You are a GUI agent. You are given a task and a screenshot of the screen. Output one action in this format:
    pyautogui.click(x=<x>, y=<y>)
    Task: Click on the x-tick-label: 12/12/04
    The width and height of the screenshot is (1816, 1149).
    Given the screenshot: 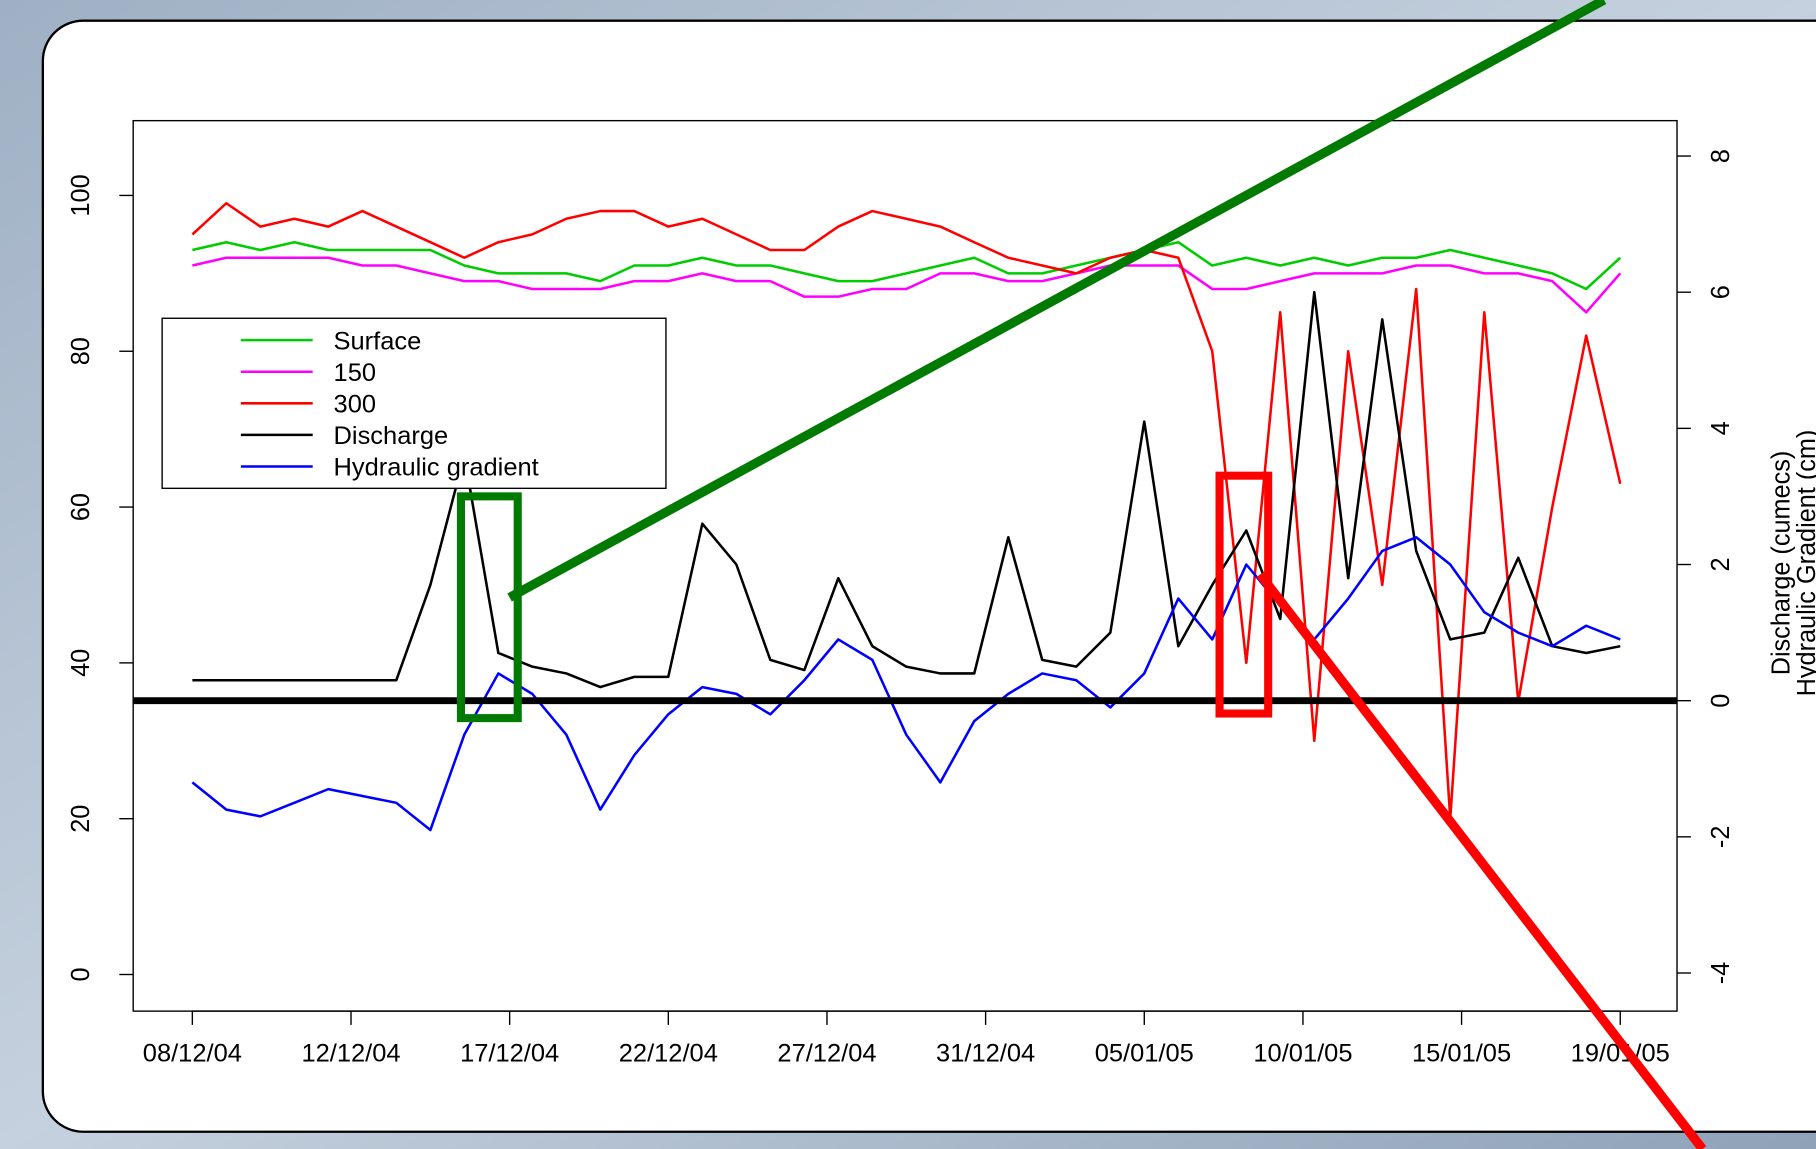 What is the action you would take?
    pyautogui.click(x=350, y=1054)
    